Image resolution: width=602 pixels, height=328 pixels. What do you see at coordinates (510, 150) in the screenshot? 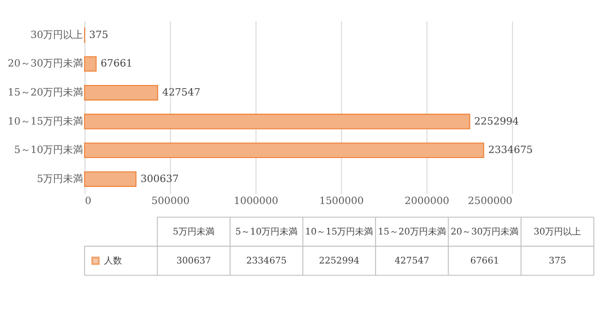
I see `data-label: 2334675` at bounding box center [510, 150].